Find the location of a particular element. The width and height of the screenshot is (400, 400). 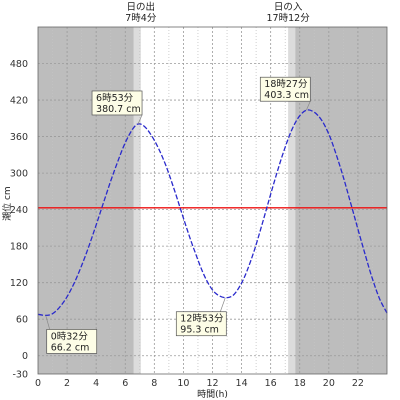

x-axis-title: 時間(h) is located at coordinates (212, 394).